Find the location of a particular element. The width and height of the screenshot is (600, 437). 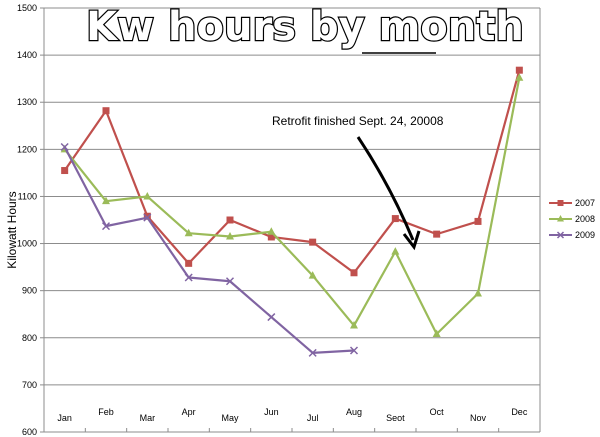

x-tick-label-dec: Dec is located at coordinates (519, 412).